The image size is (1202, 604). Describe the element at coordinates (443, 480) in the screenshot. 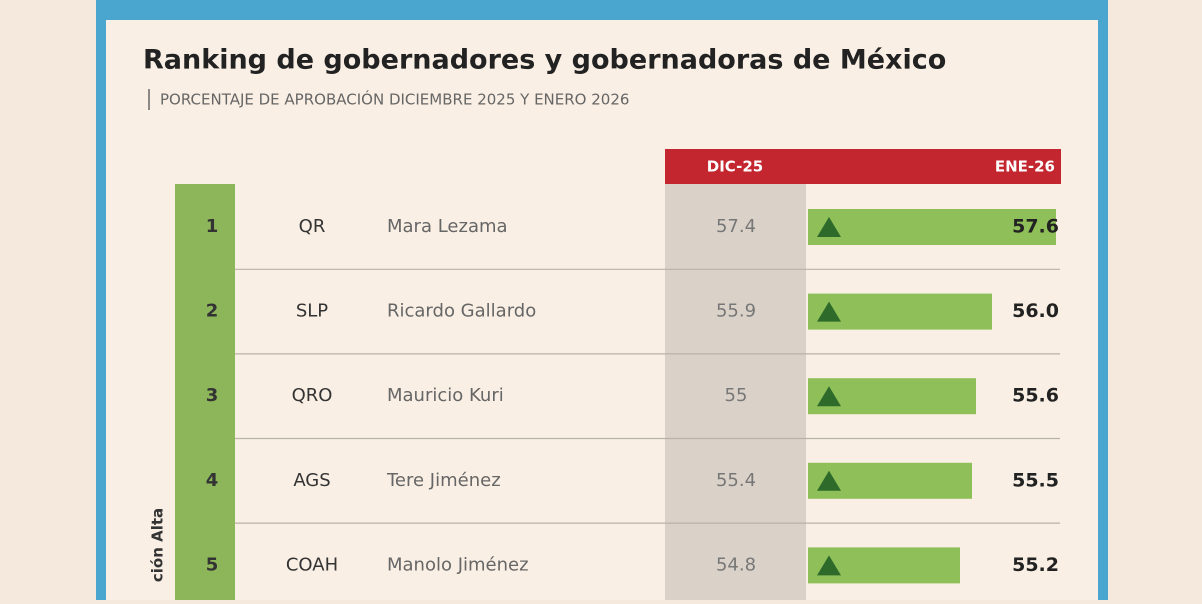

I see `name: Tere Jiménez` at that location.